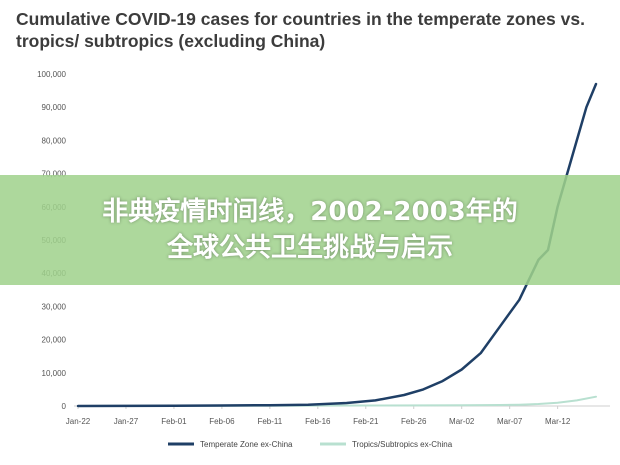  What do you see at coordinates (318, 421) in the screenshot?
I see `x-tick-label: Feb-16` at bounding box center [318, 421].